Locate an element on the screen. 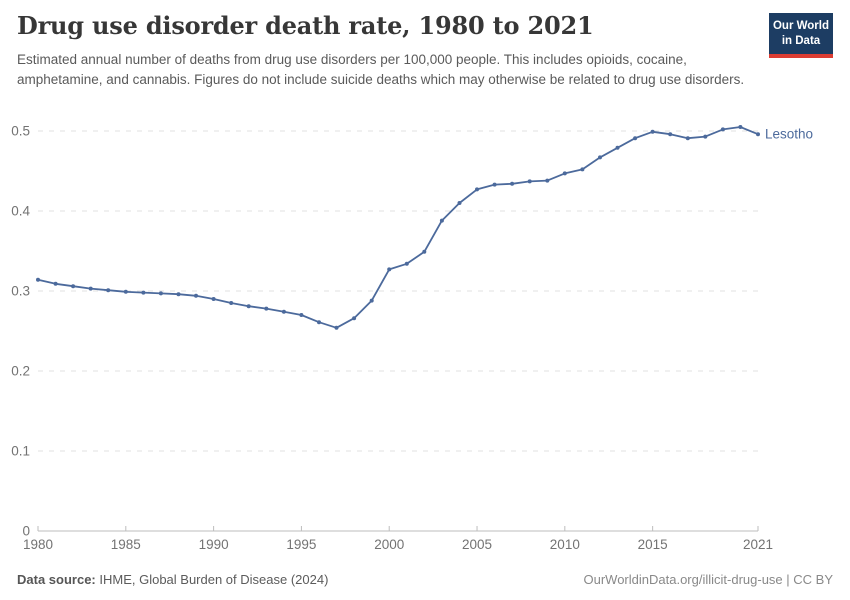 This screenshot has height=600, width=850. x-axis-tick-label: 2010 is located at coordinates (565, 544).